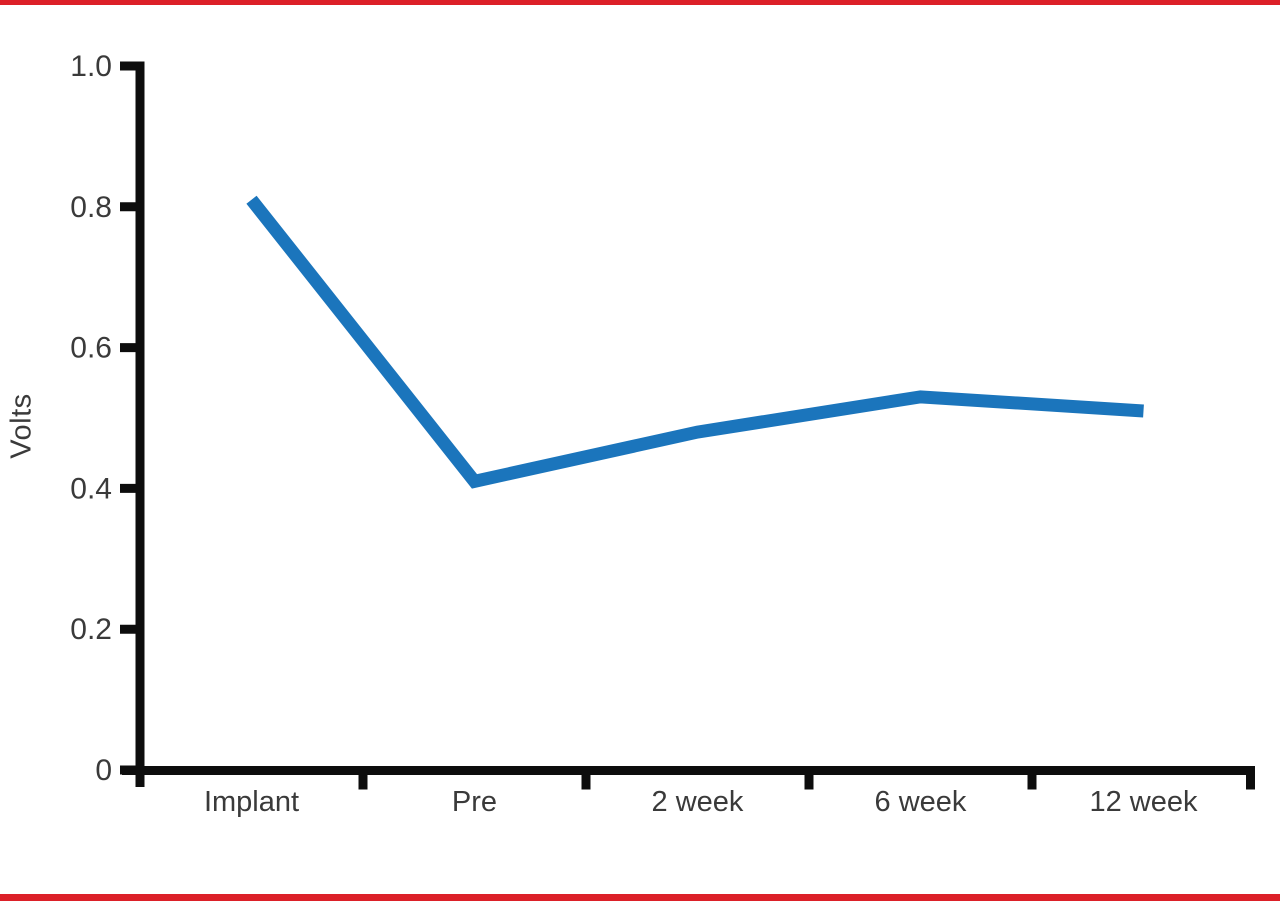 Image resolution: width=1280 pixels, height=901 pixels. What do you see at coordinates (91, 629) in the screenshot?
I see `y-tick-label: 0.2` at bounding box center [91, 629].